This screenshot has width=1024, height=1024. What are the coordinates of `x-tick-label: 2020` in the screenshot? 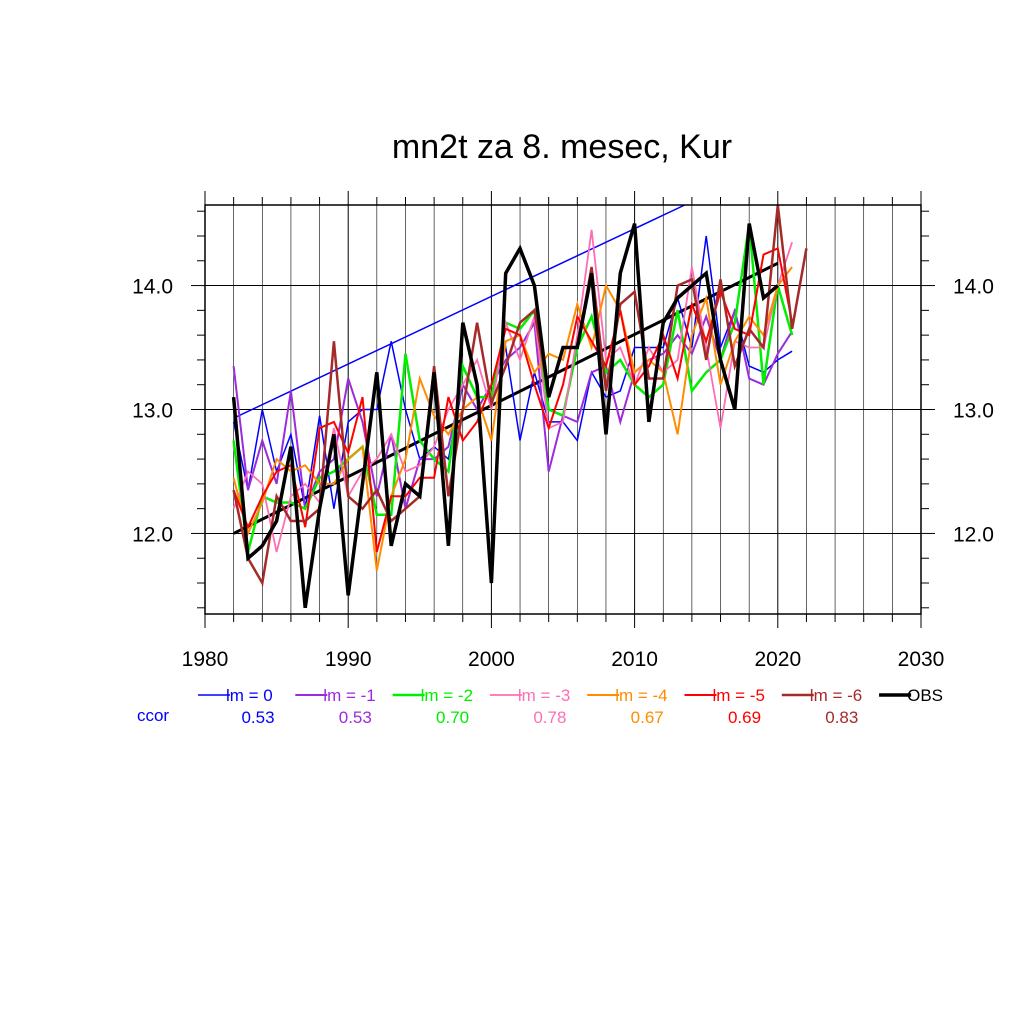 It's located at (777, 659).